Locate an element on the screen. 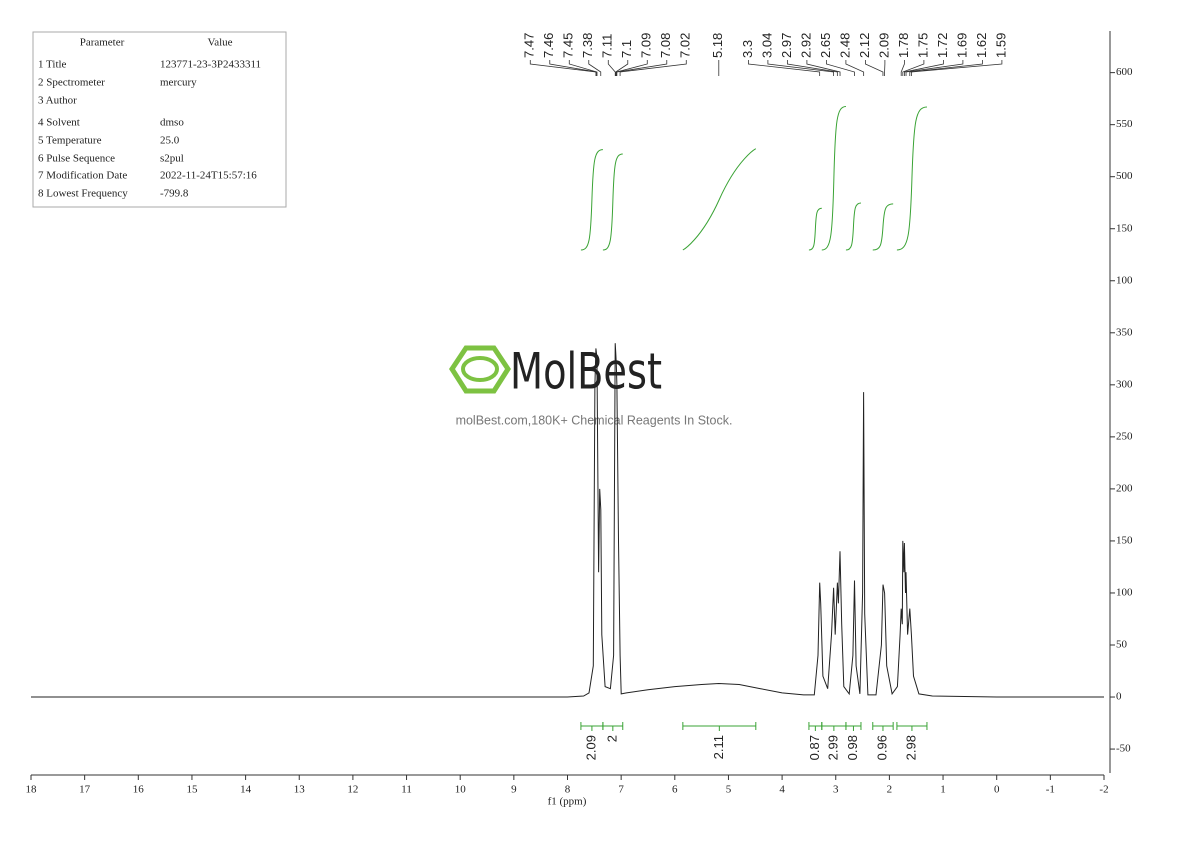 The image size is (1190, 841). y-tick-label: 500 is located at coordinates (1124, 176).